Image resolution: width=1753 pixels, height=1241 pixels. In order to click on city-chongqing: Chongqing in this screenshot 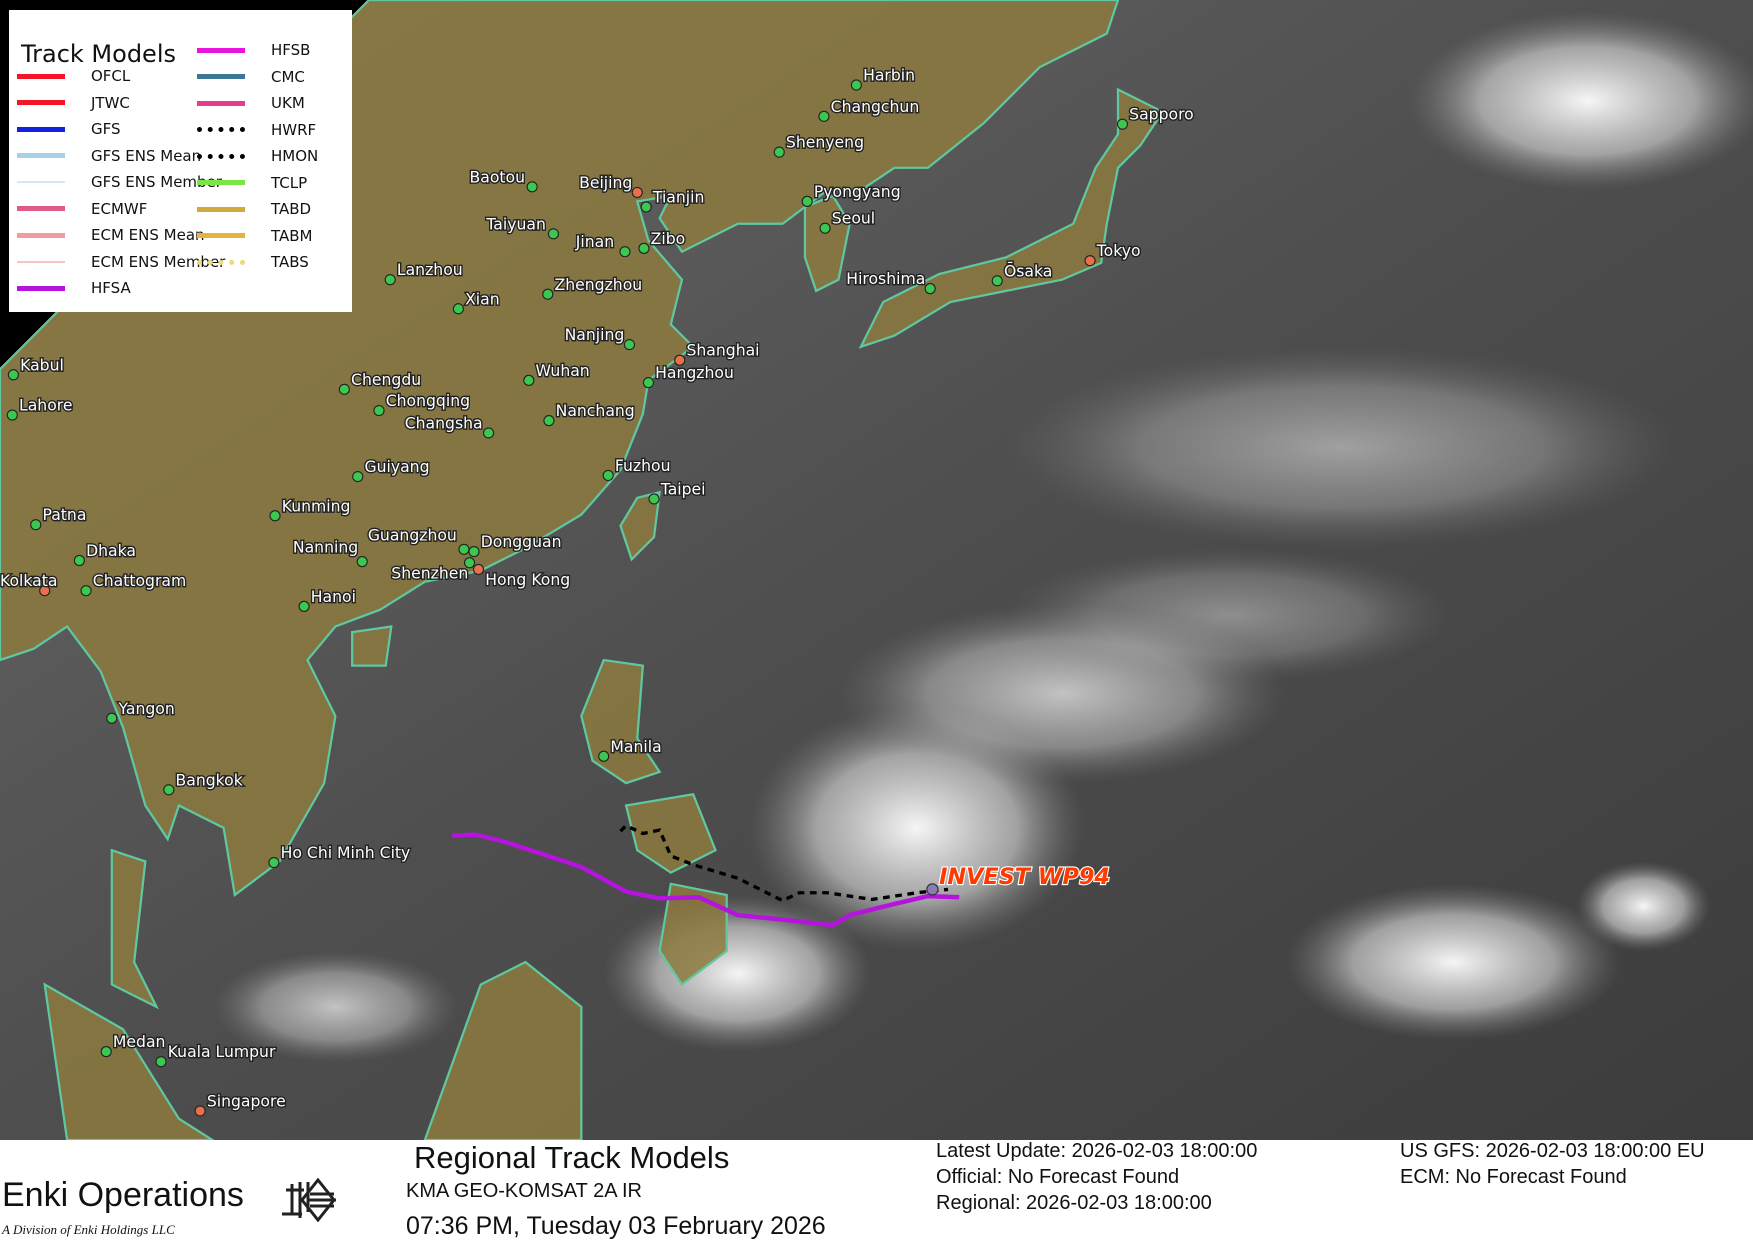, I will do `click(422, 403)`.